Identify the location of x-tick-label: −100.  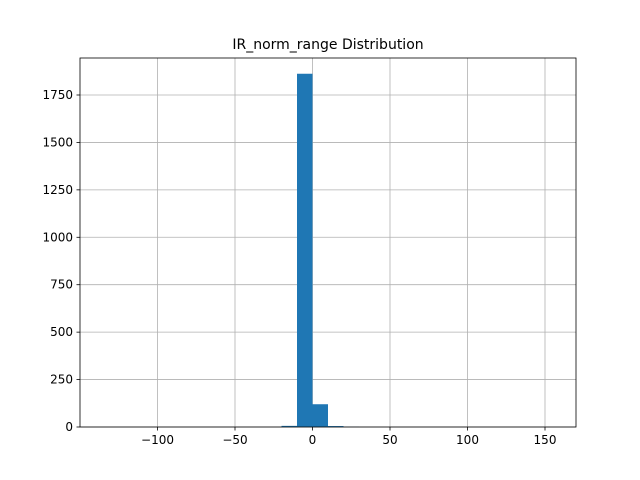
(157, 440).